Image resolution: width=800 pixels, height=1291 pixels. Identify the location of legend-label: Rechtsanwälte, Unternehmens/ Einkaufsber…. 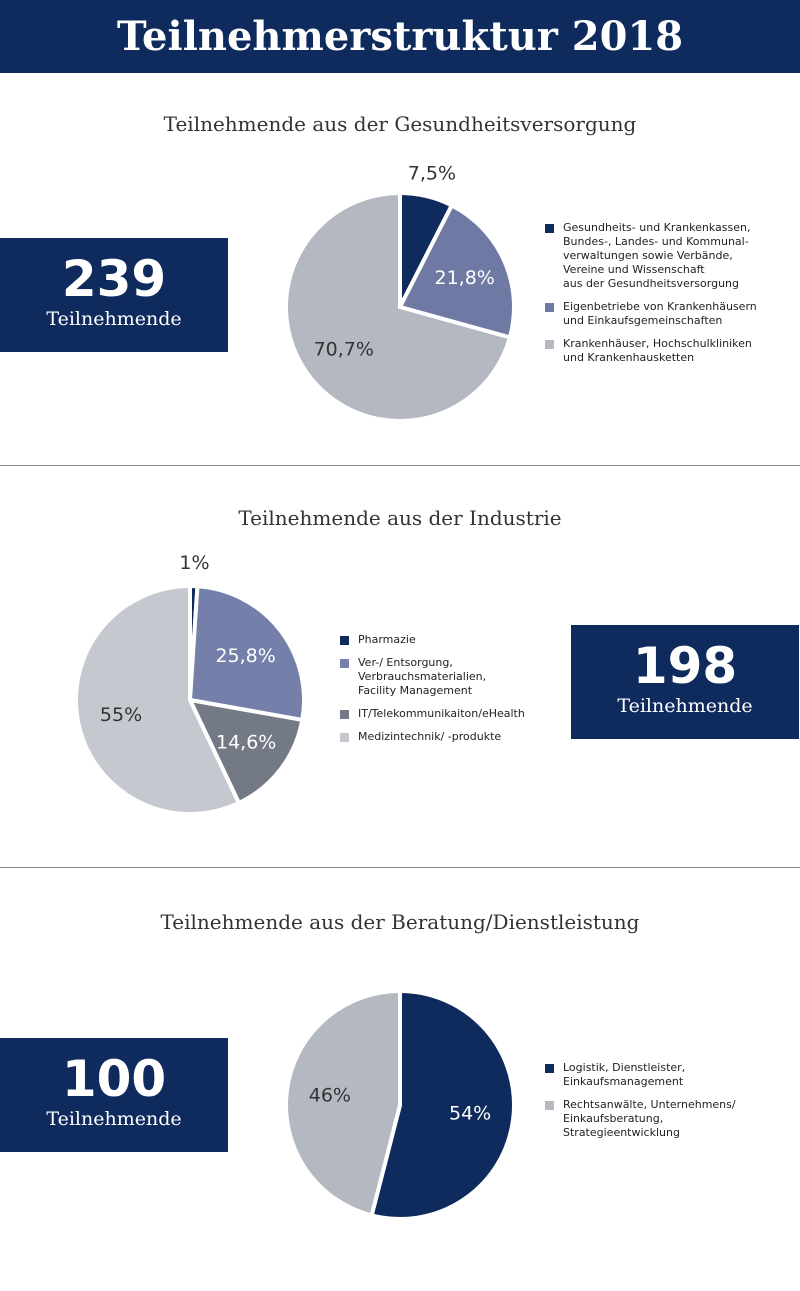
(649, 1118).